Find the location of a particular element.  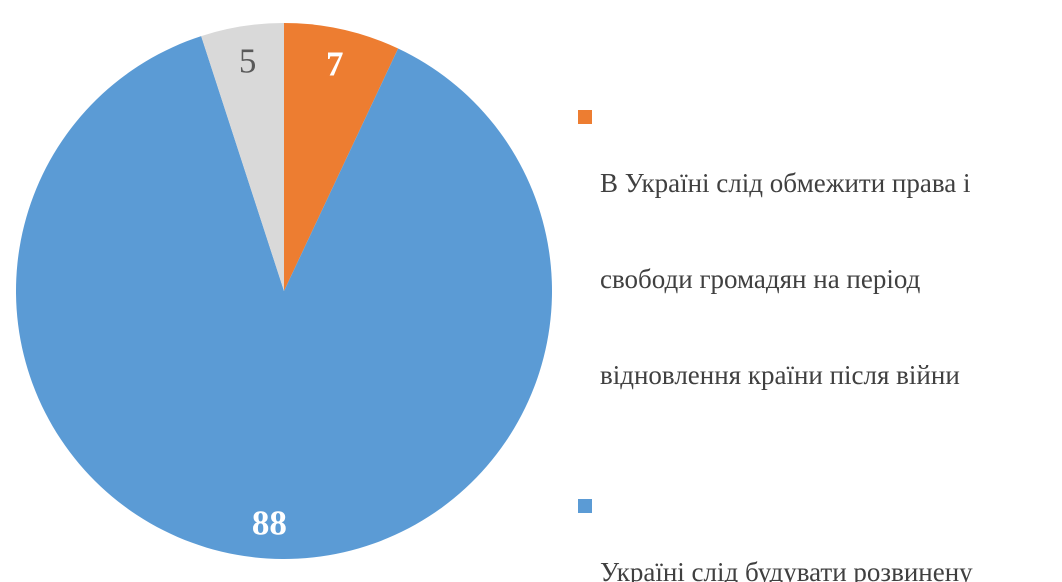

pie-slice-label: 5 is located at coordinates (248, 61).